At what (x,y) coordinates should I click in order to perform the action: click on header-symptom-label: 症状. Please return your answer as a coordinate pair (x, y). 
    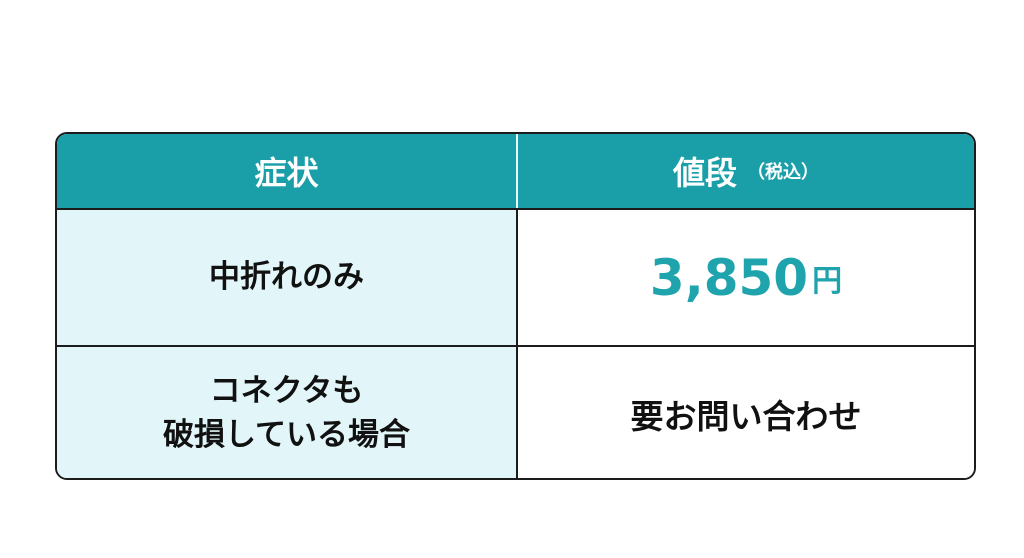
    Looking at the image, I should click on (286, 173).